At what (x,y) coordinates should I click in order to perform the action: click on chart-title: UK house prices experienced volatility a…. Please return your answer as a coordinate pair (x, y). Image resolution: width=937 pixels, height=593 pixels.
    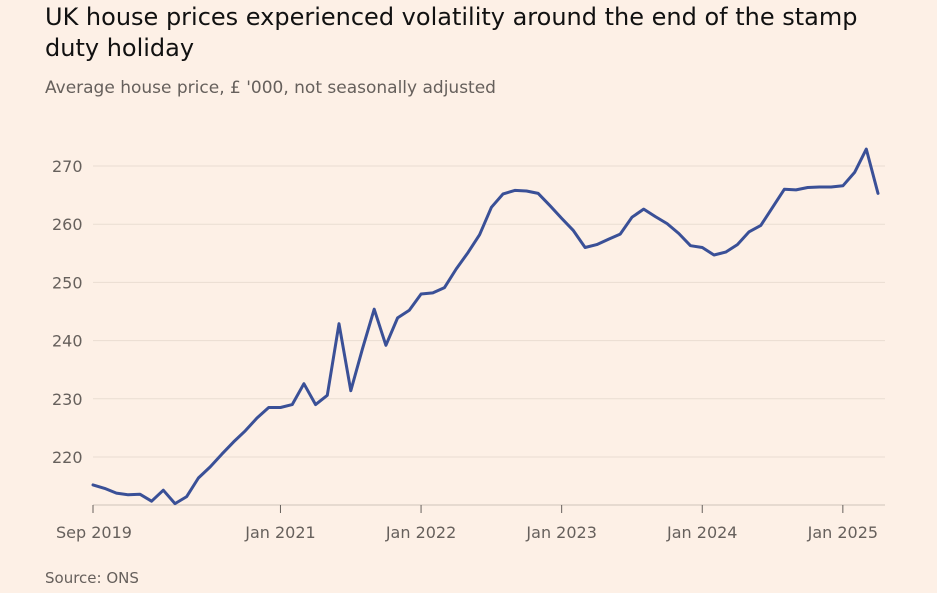
    Looking at the image, I should click on (451, 32).